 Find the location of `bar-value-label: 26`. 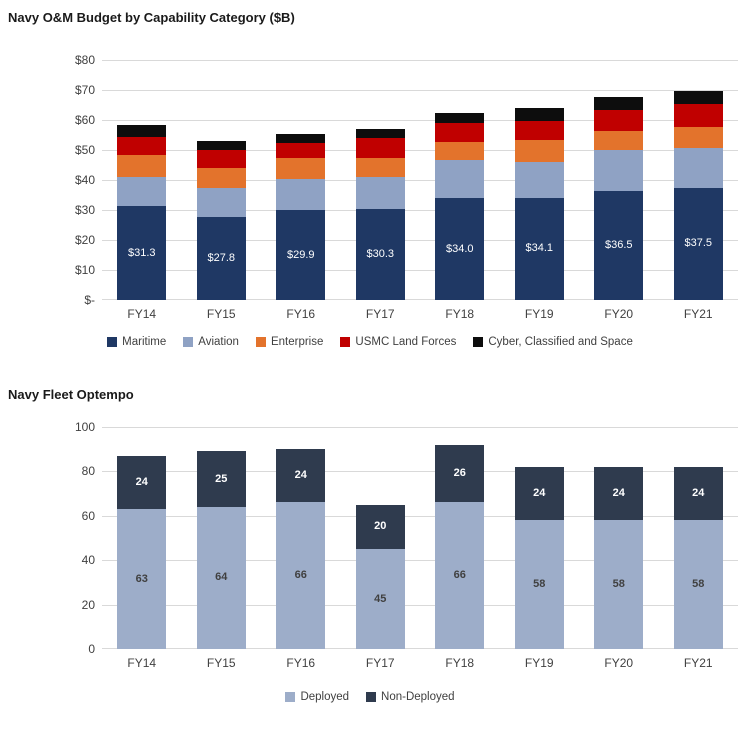

bar-value-label: 26 is located at coordinates (459, 473).